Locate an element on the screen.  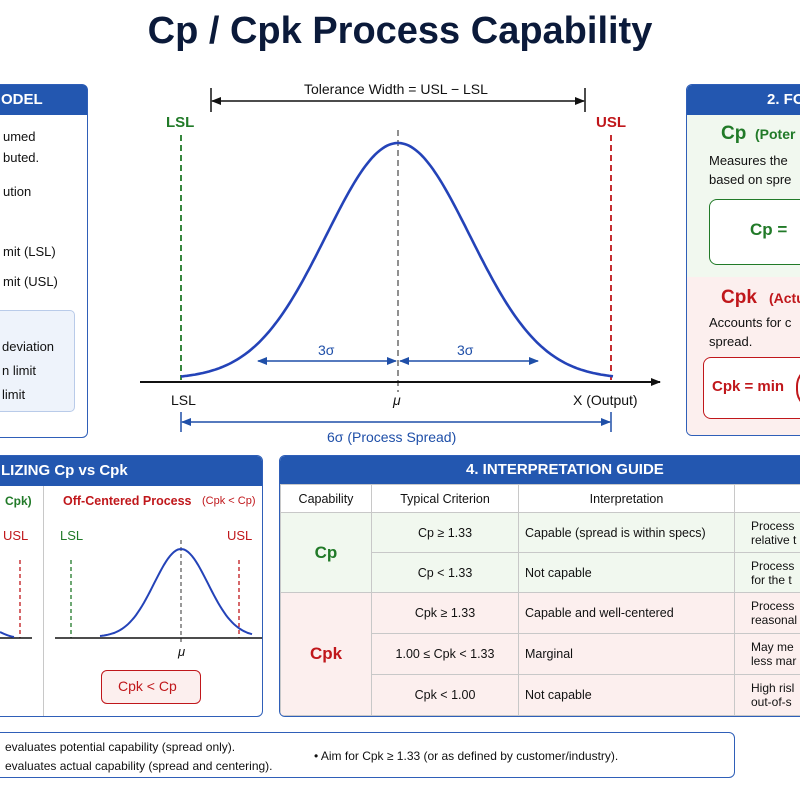
cell-interpretation: Marginal is located at coordinates (626, 654).